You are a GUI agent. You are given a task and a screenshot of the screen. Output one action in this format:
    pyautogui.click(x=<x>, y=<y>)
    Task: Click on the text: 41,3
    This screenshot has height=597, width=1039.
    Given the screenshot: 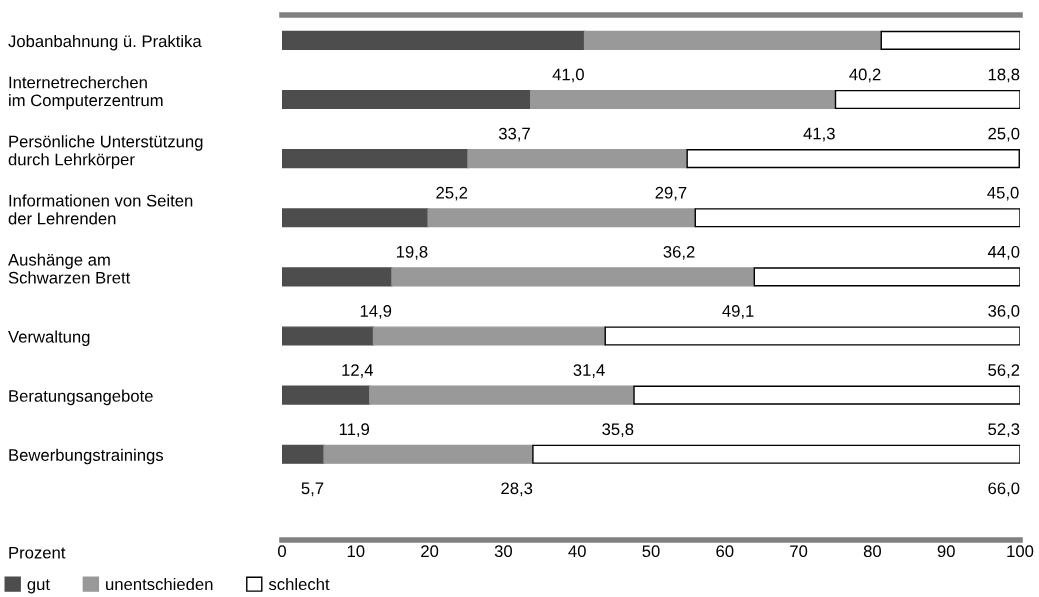 What is the action you would take?
    pyautogui.click(x=819, y=134)
    